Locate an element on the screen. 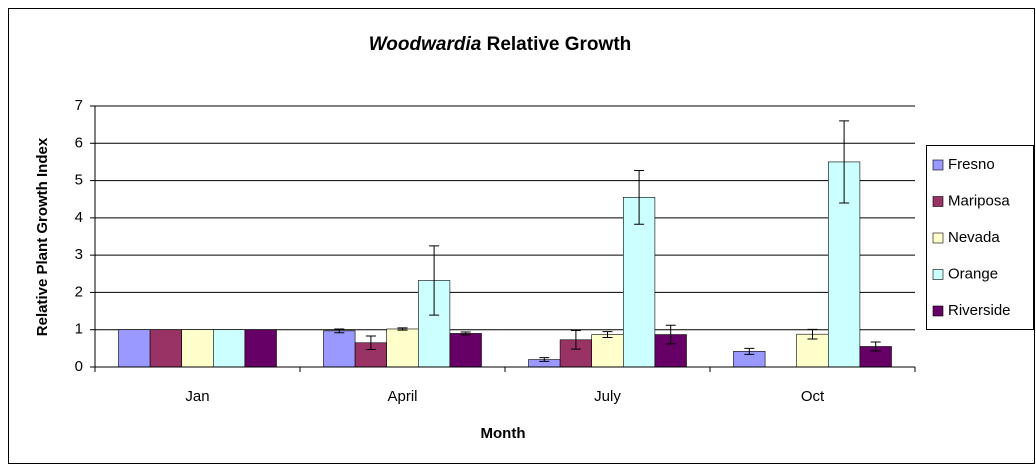 The height and width of the screenshot is (465, 1036). y-tick-label: 3 is located at coordinates (79, 254).